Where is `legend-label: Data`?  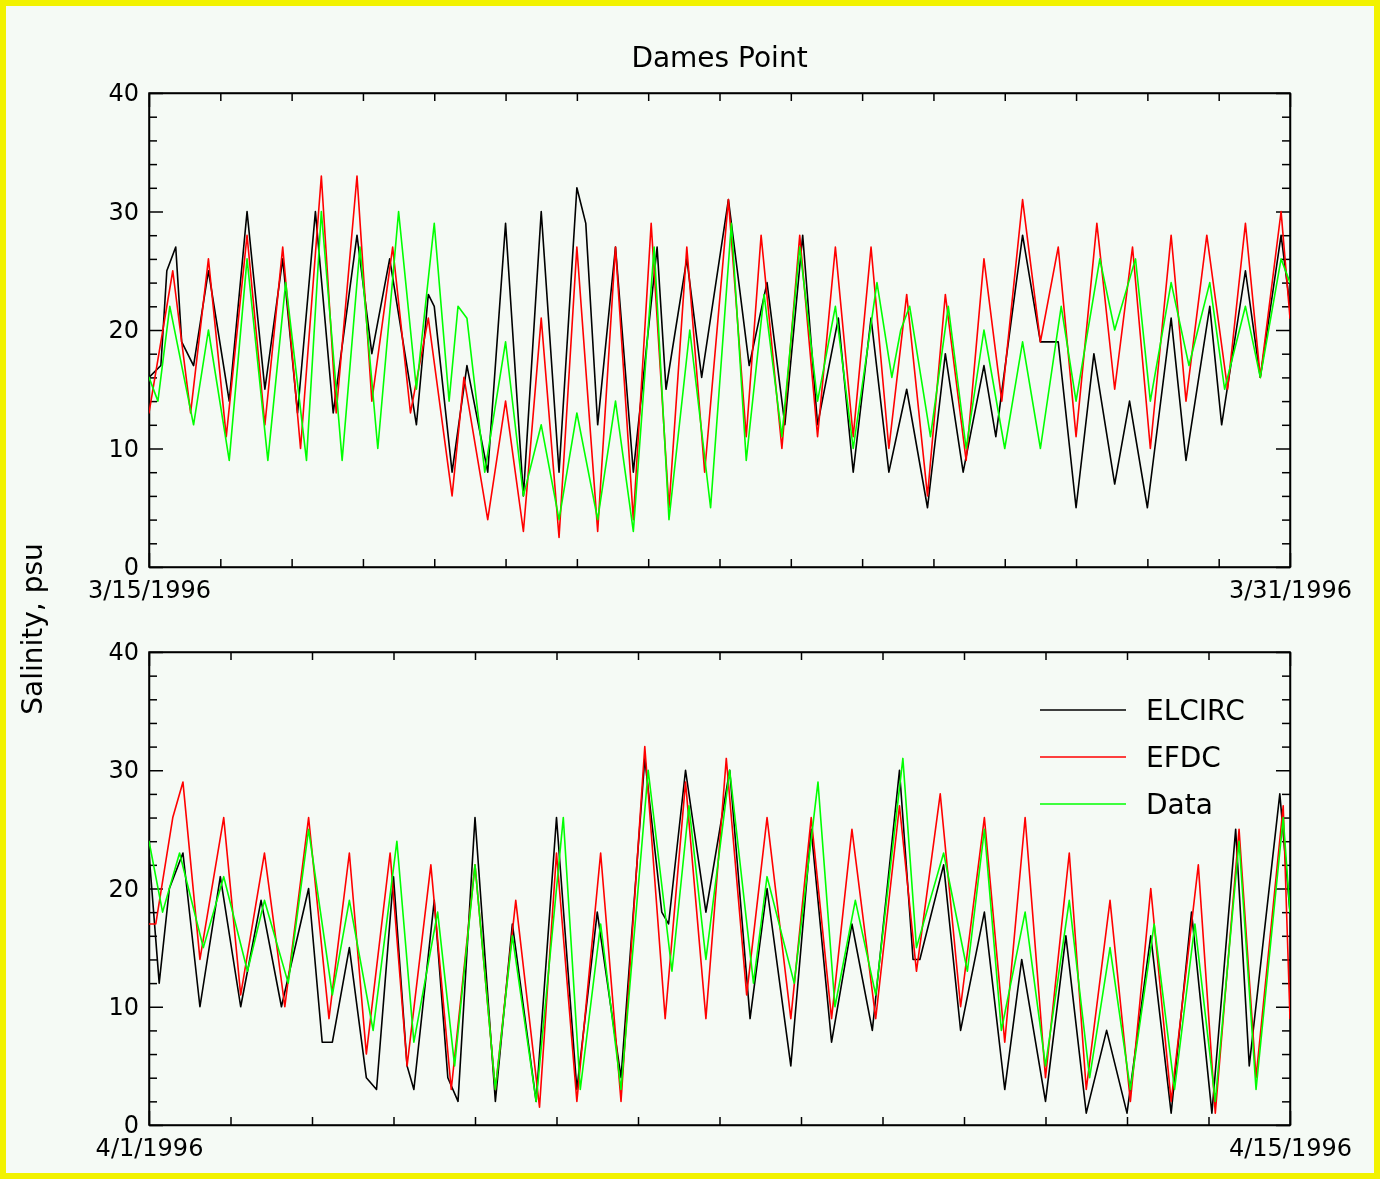 legend-label: Data is located at coordinates (1179, 804).